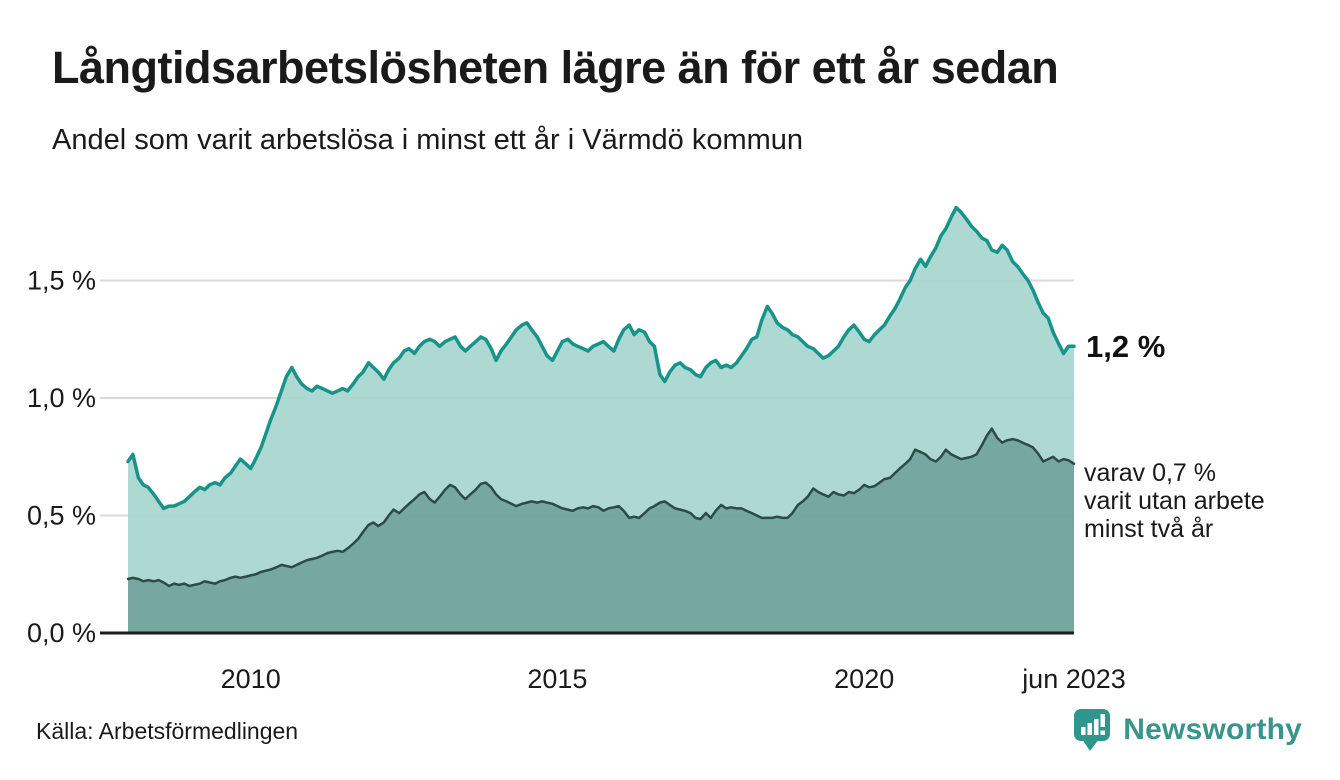 Image resolution: width=1340 pixels, height=780 pixels. What do you see at coordinates (167, 731) in the screenshot?
I see `source-credit: Källa: Arbetsförmedlingen` at bounding box center [167, 731].